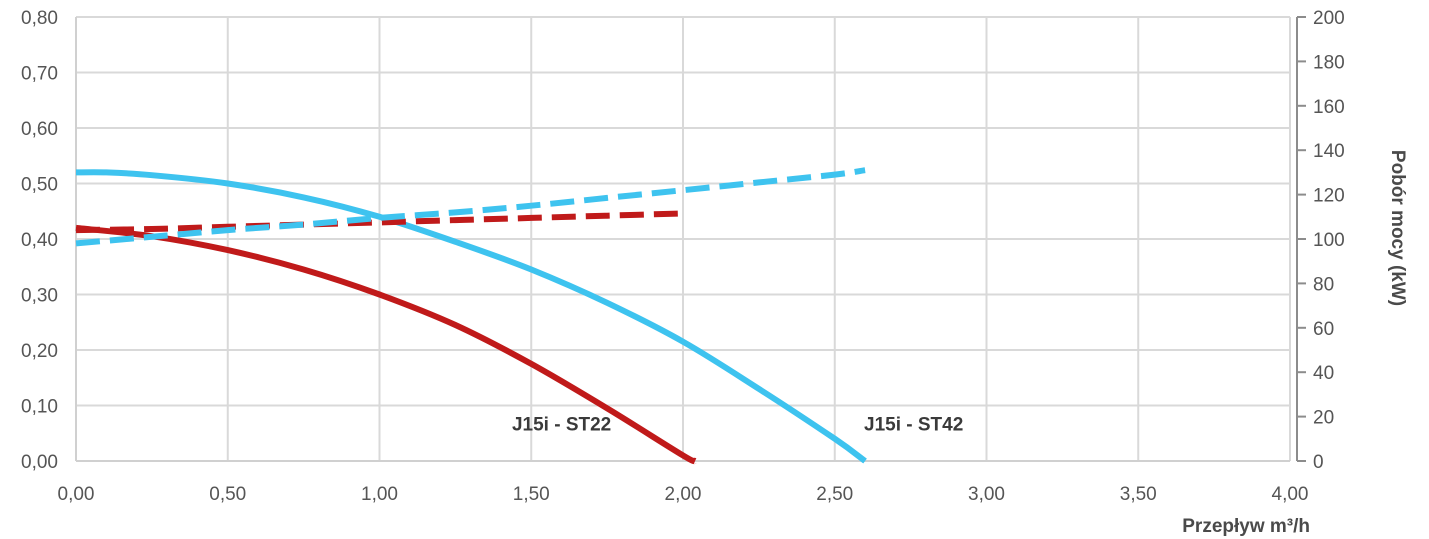 Image resolution: width=1429 pixels, height=539 pixels. I want to click on x-tick-label: 1,00, so click(379, 494).